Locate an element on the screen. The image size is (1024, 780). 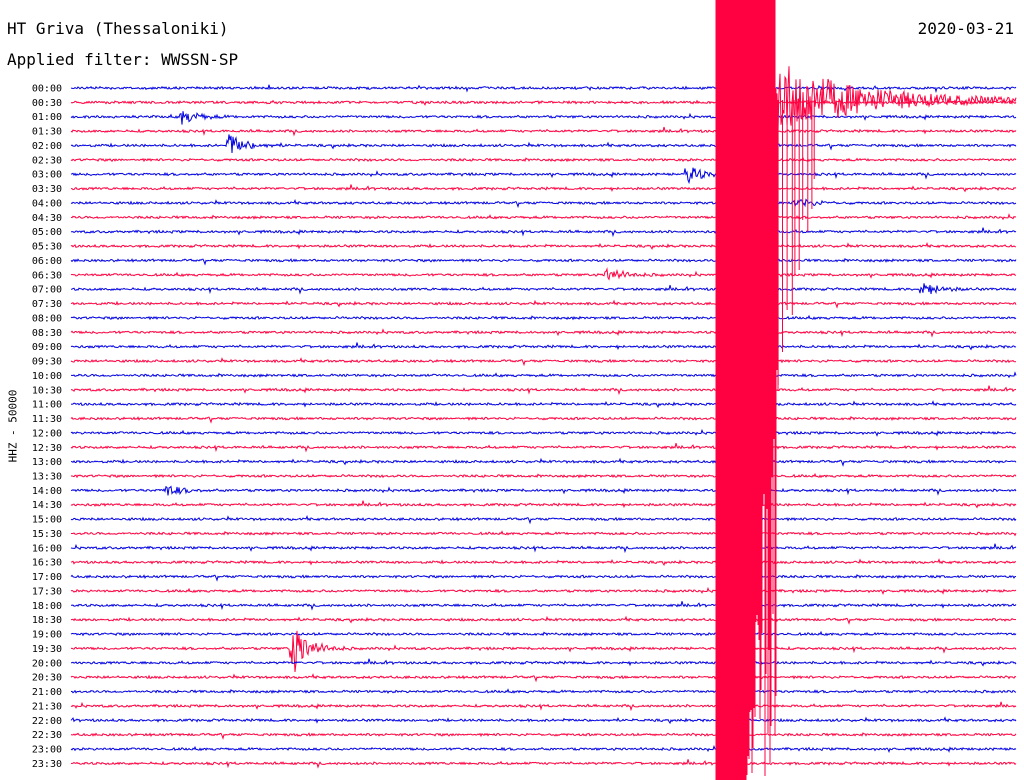
time-tick-label: 08:30 is located at coordinates (47, 333).